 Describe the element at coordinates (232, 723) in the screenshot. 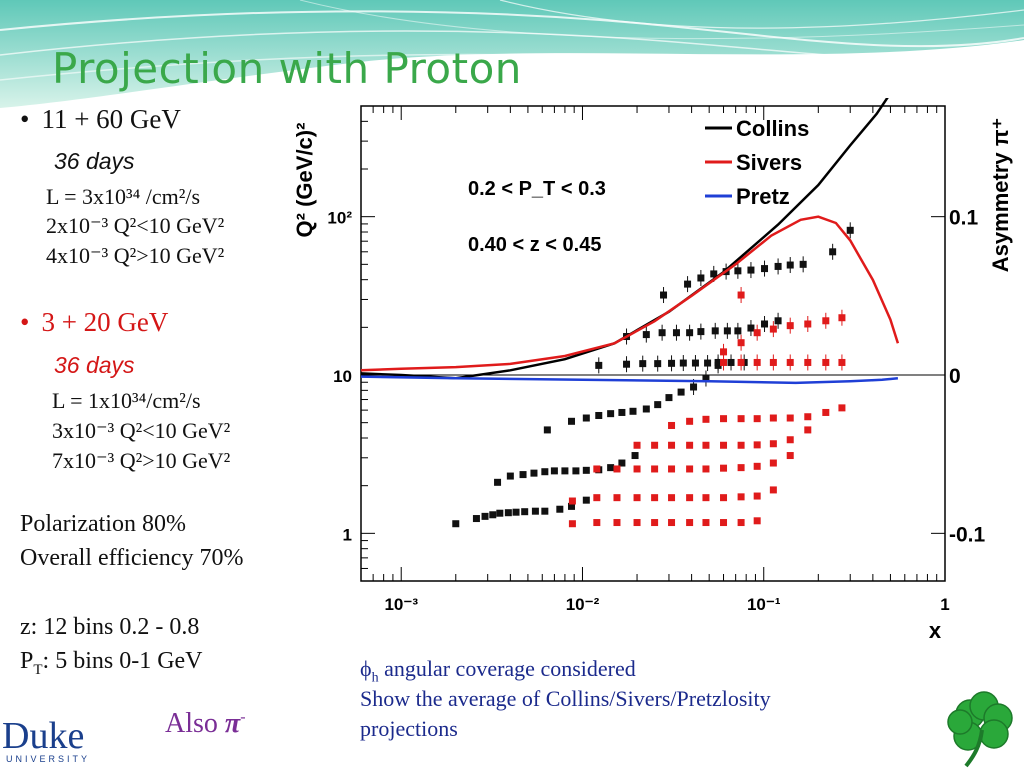

I see `pi-symbol: π` at that location.